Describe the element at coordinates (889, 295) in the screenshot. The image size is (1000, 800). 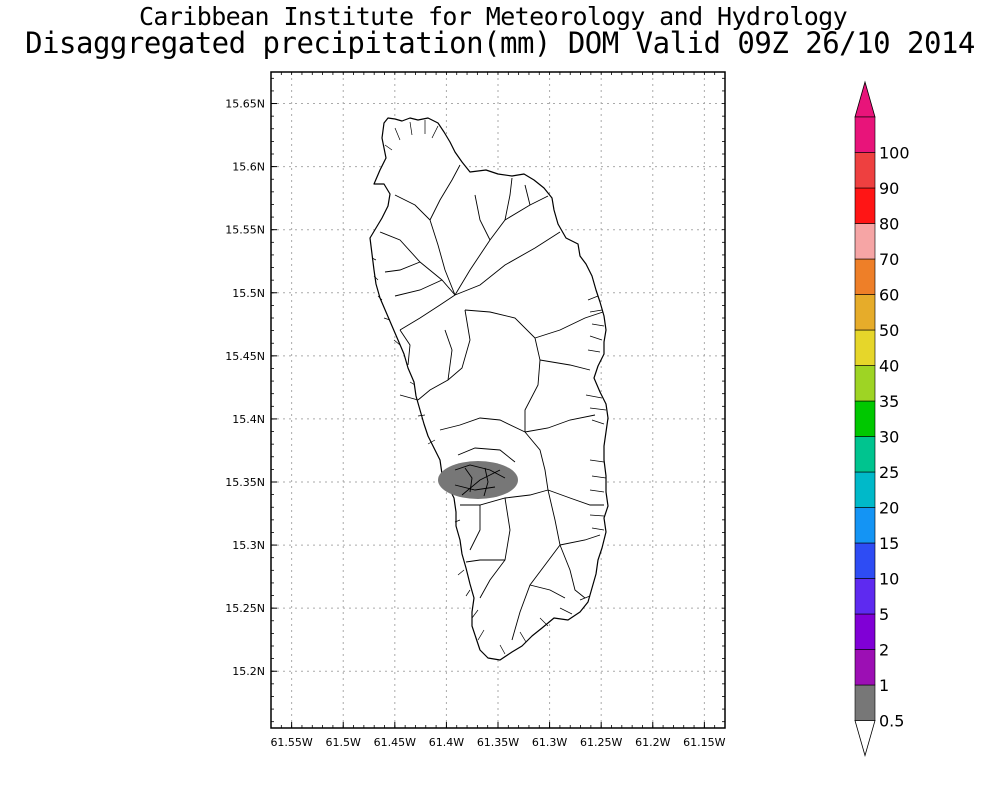
I see `colorbar-label: 60` at that location.